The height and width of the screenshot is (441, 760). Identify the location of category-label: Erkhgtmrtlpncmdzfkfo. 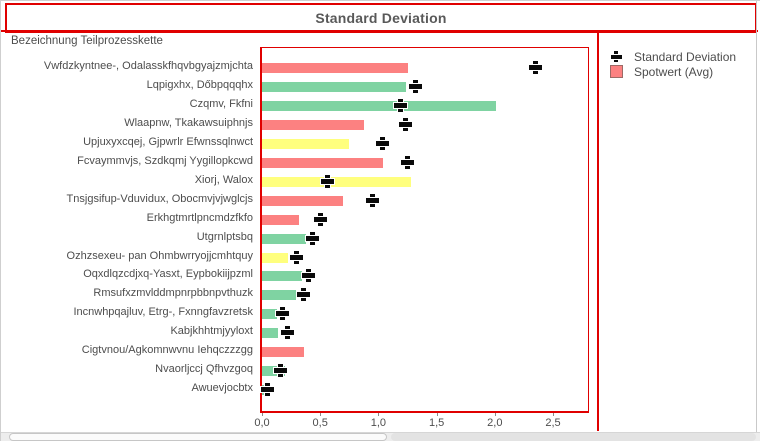
(199, 217).